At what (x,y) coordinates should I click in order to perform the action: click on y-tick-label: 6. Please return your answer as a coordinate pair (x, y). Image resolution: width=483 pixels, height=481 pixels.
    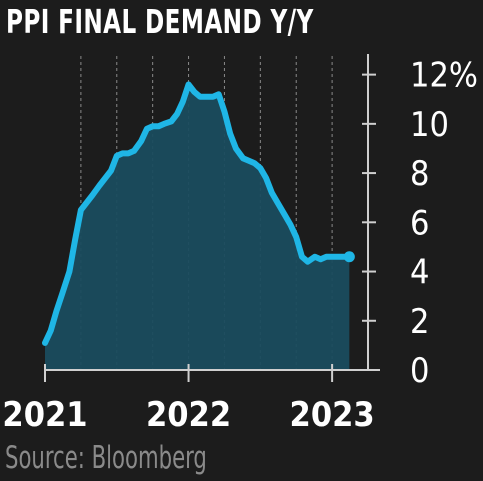
    Looking at the image, I should click on (419, 223).